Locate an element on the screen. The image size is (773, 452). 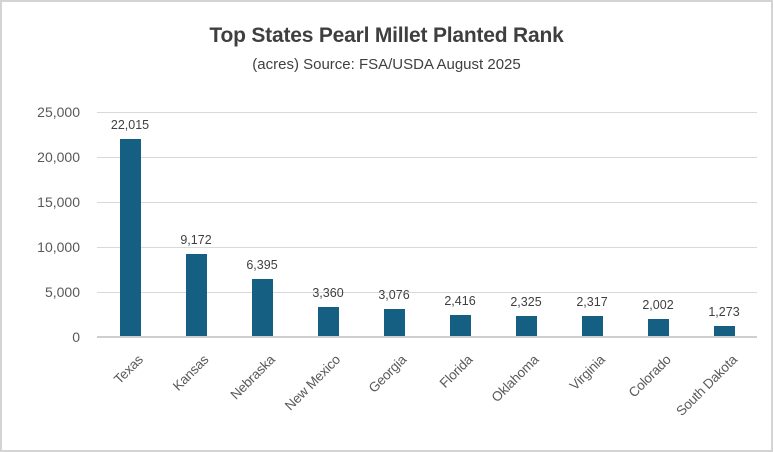
y-axis-tick-label: 10,000 is located at coordinates (58, 247).